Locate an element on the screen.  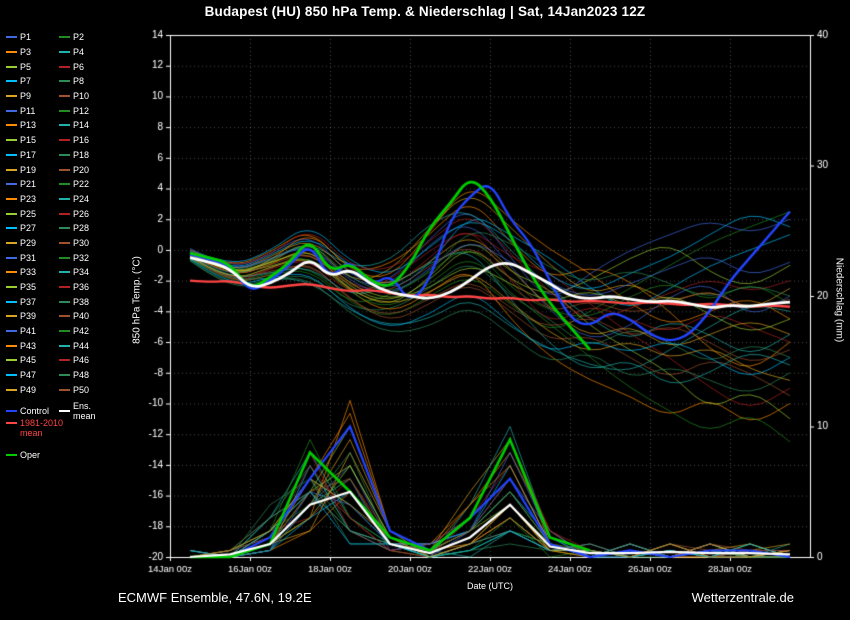
legend-member: P41 is located at coordinates (32, 331).